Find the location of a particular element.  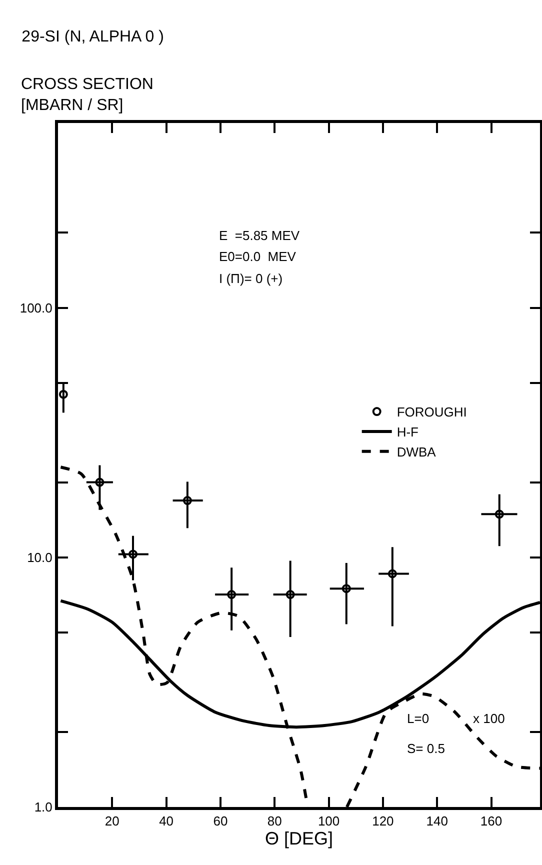

annotation: L=0 is located at coordinates (418, 718).